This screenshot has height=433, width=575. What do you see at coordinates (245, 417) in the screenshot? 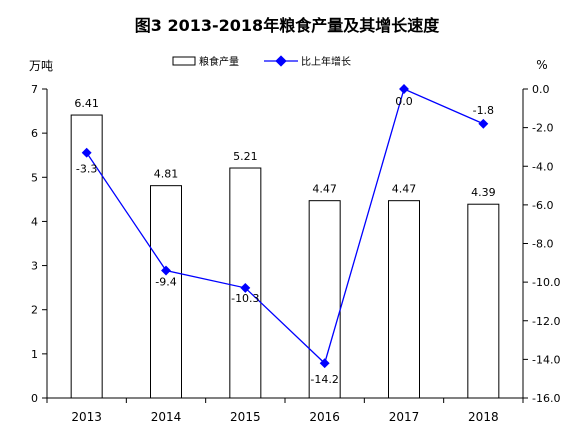
I see `x-tick-label: 2015` at bounding box center [245, 417].